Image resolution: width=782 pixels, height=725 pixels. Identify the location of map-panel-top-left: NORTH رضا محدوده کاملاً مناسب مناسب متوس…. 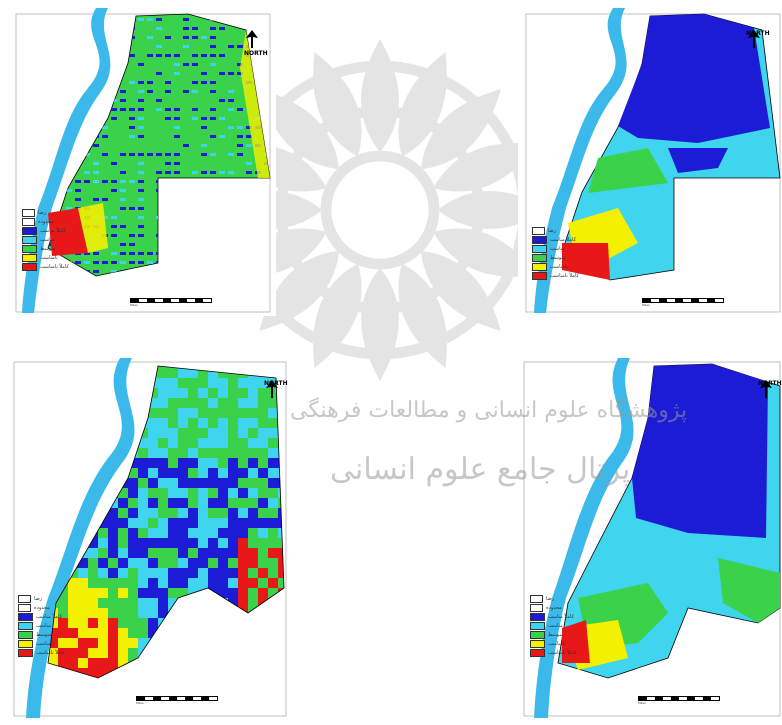
(142, 162).